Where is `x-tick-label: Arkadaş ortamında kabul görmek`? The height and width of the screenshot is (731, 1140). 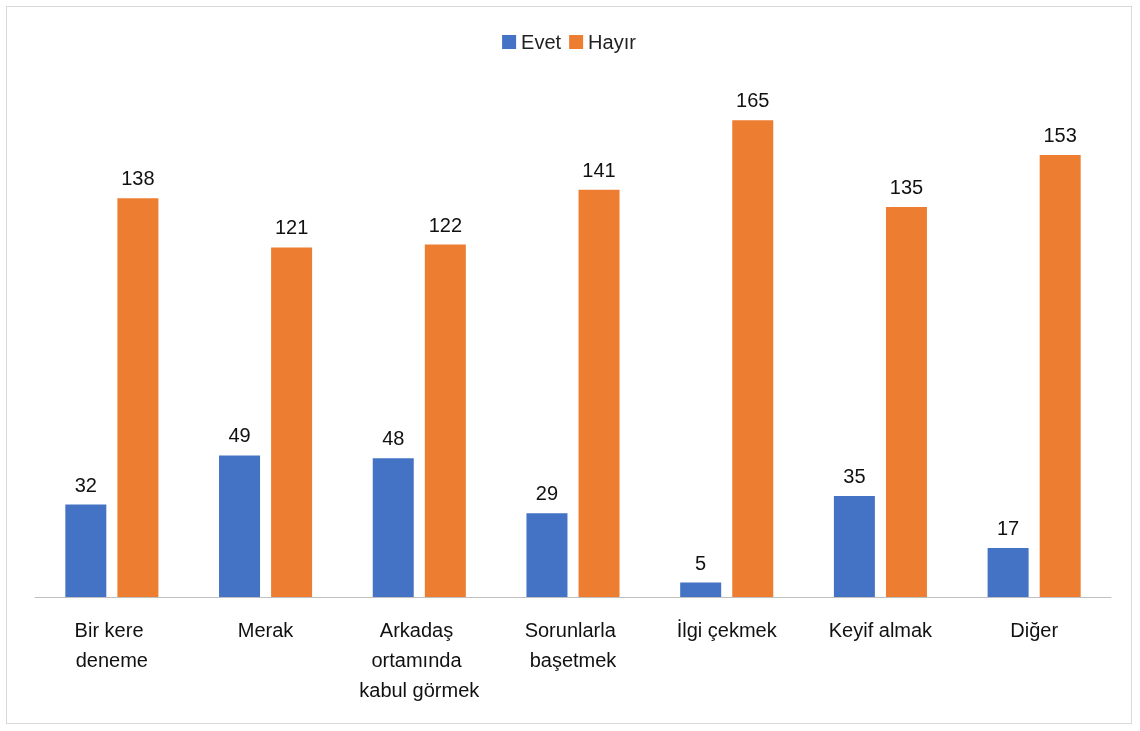 x-tick-label: Arkadaş ortamında kabul görmek is located at coordinates (420, 660).